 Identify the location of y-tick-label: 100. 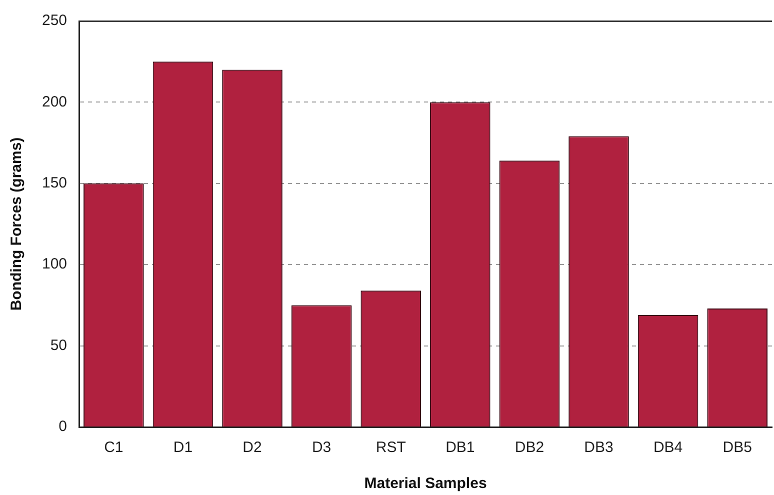
(55, 264).